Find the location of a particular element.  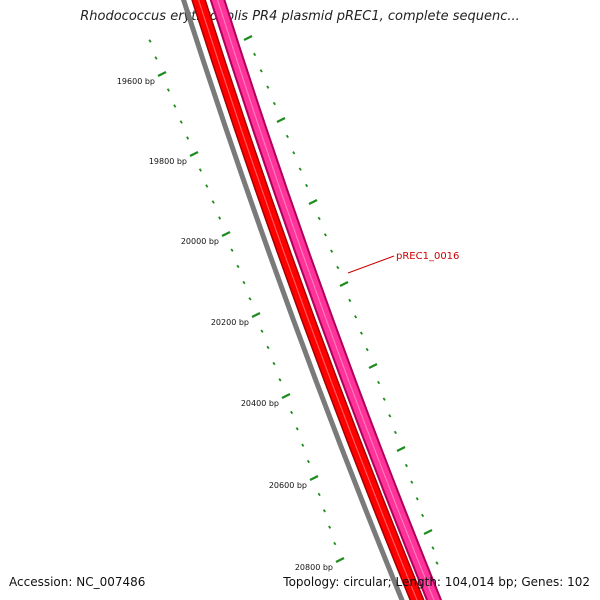

tick-label: 20800 bp is located at coordinates (314, 567).